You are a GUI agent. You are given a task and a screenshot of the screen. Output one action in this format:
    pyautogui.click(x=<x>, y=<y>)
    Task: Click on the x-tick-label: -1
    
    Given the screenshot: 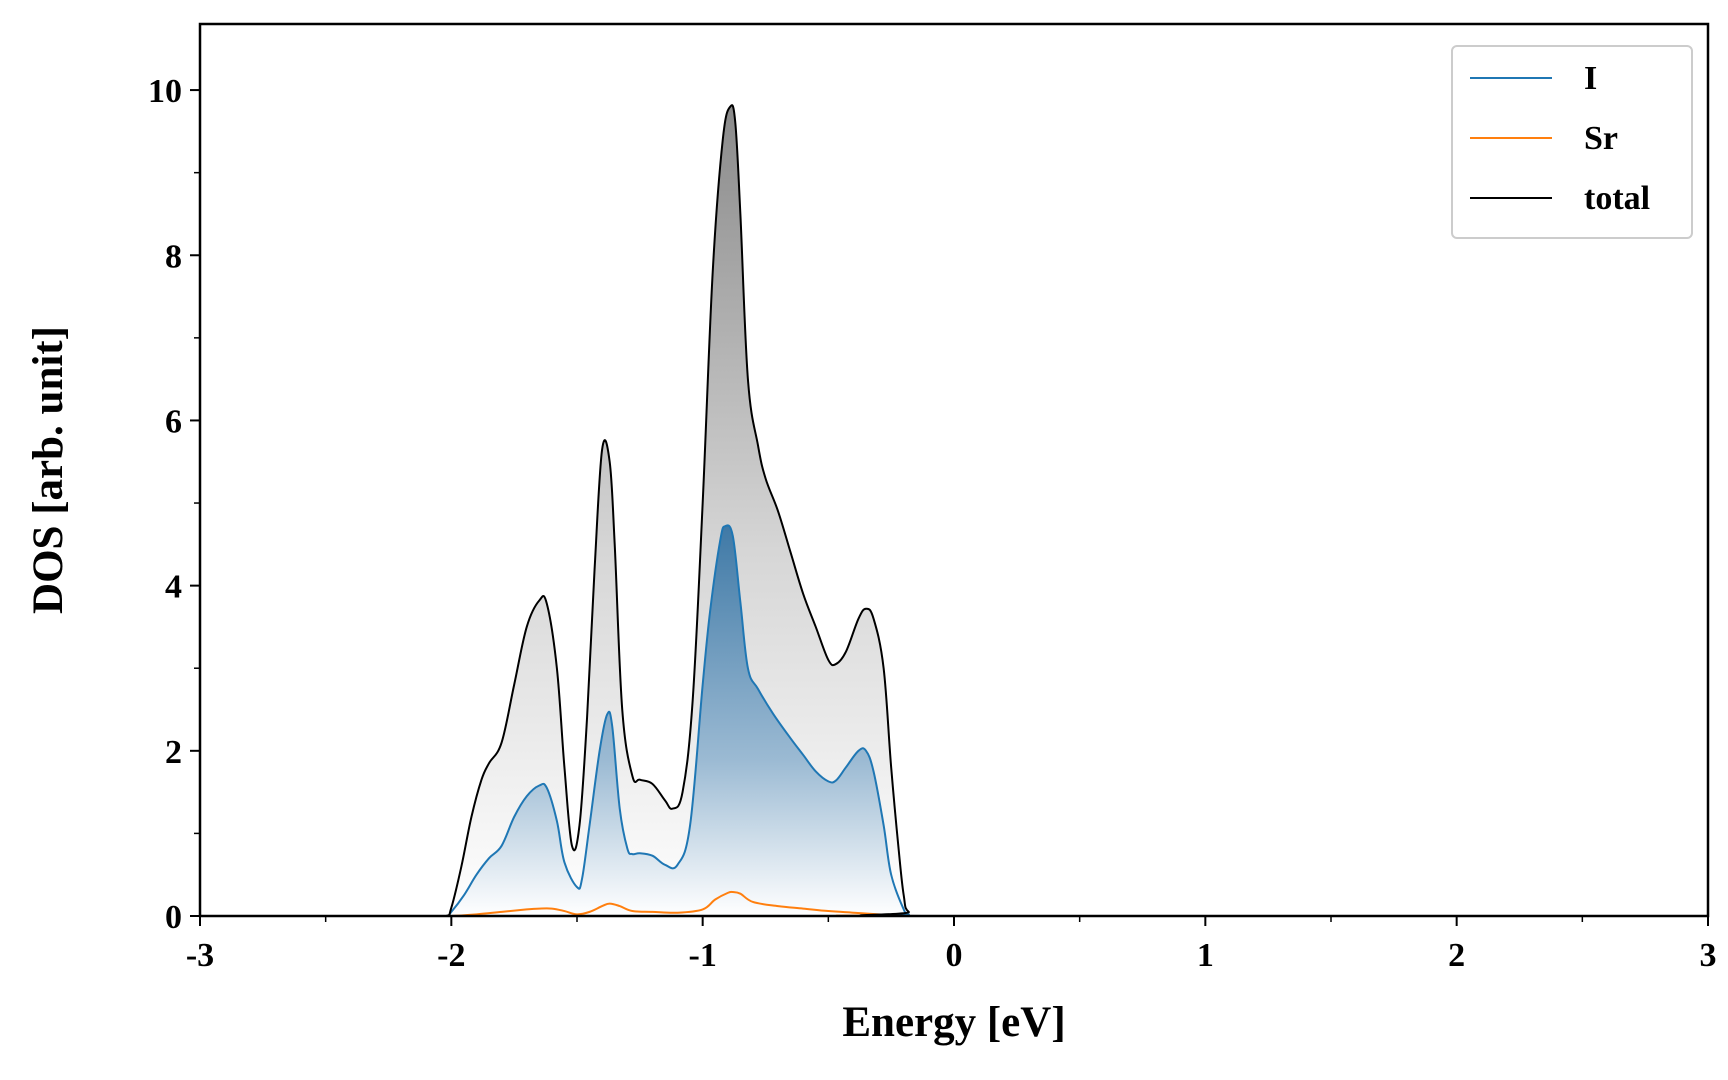 What is the action you would take?
    pyautogui.click(x=703, y=955)
    